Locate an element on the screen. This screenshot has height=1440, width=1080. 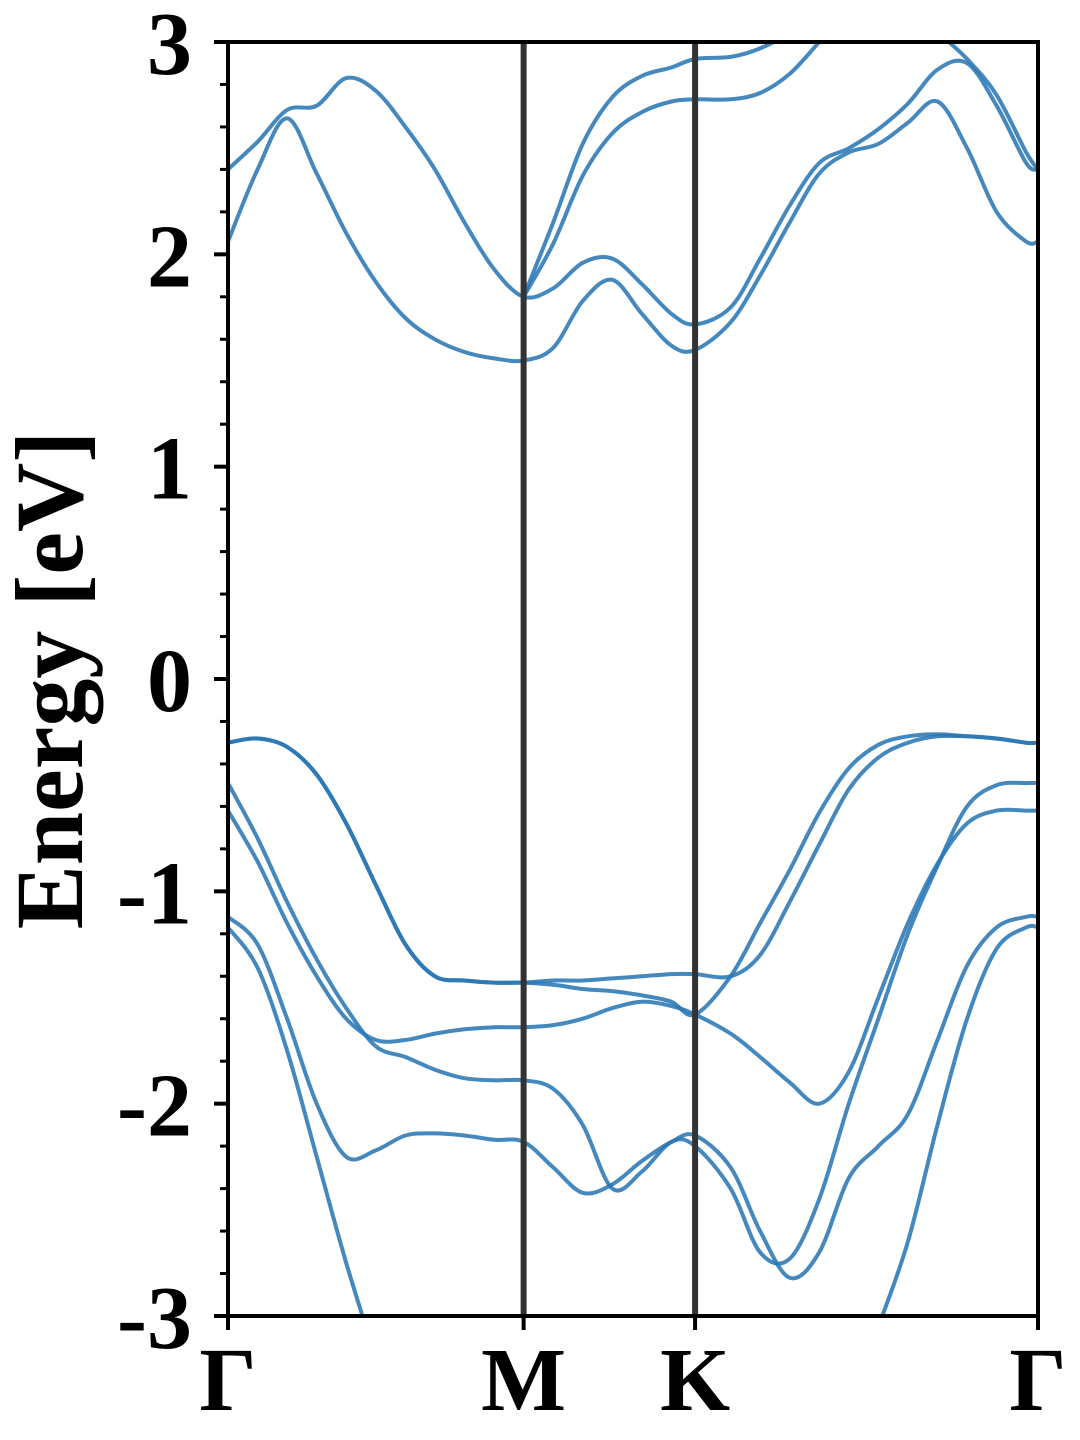
y-tick-label: 1 is located at coordinates (169, 469).